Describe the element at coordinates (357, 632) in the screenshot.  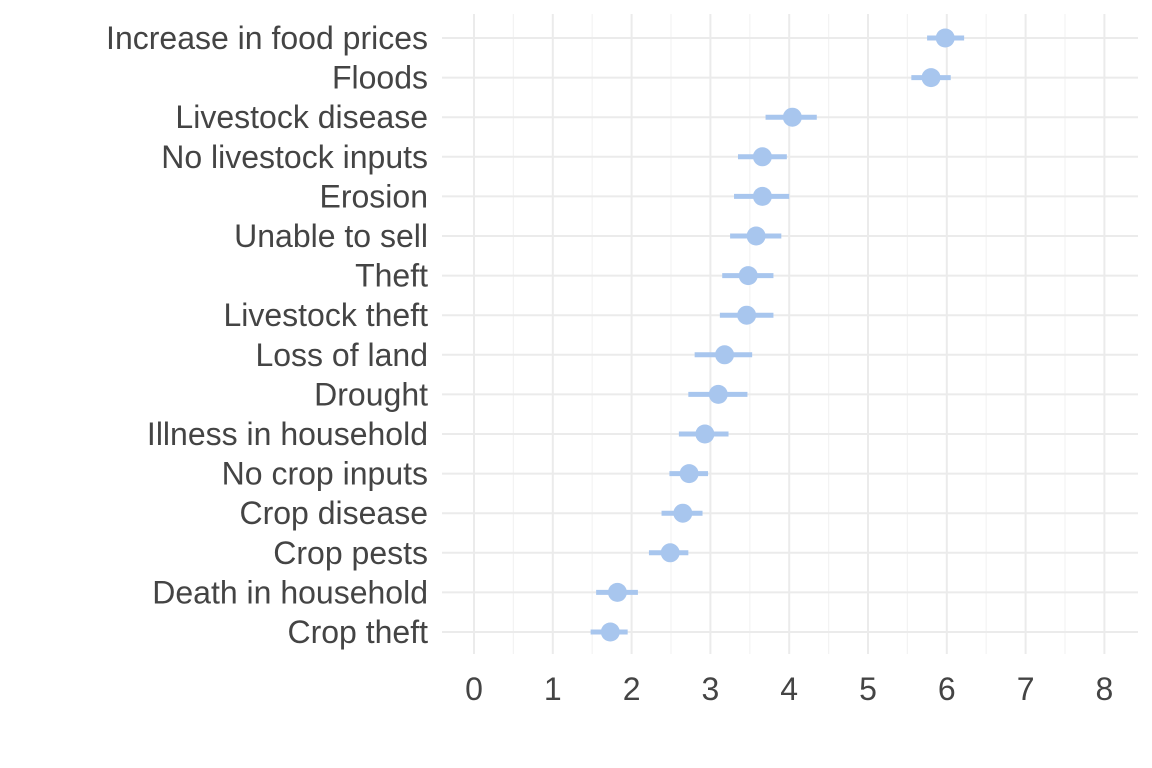
I see `category-label: Crop theft` at that location.